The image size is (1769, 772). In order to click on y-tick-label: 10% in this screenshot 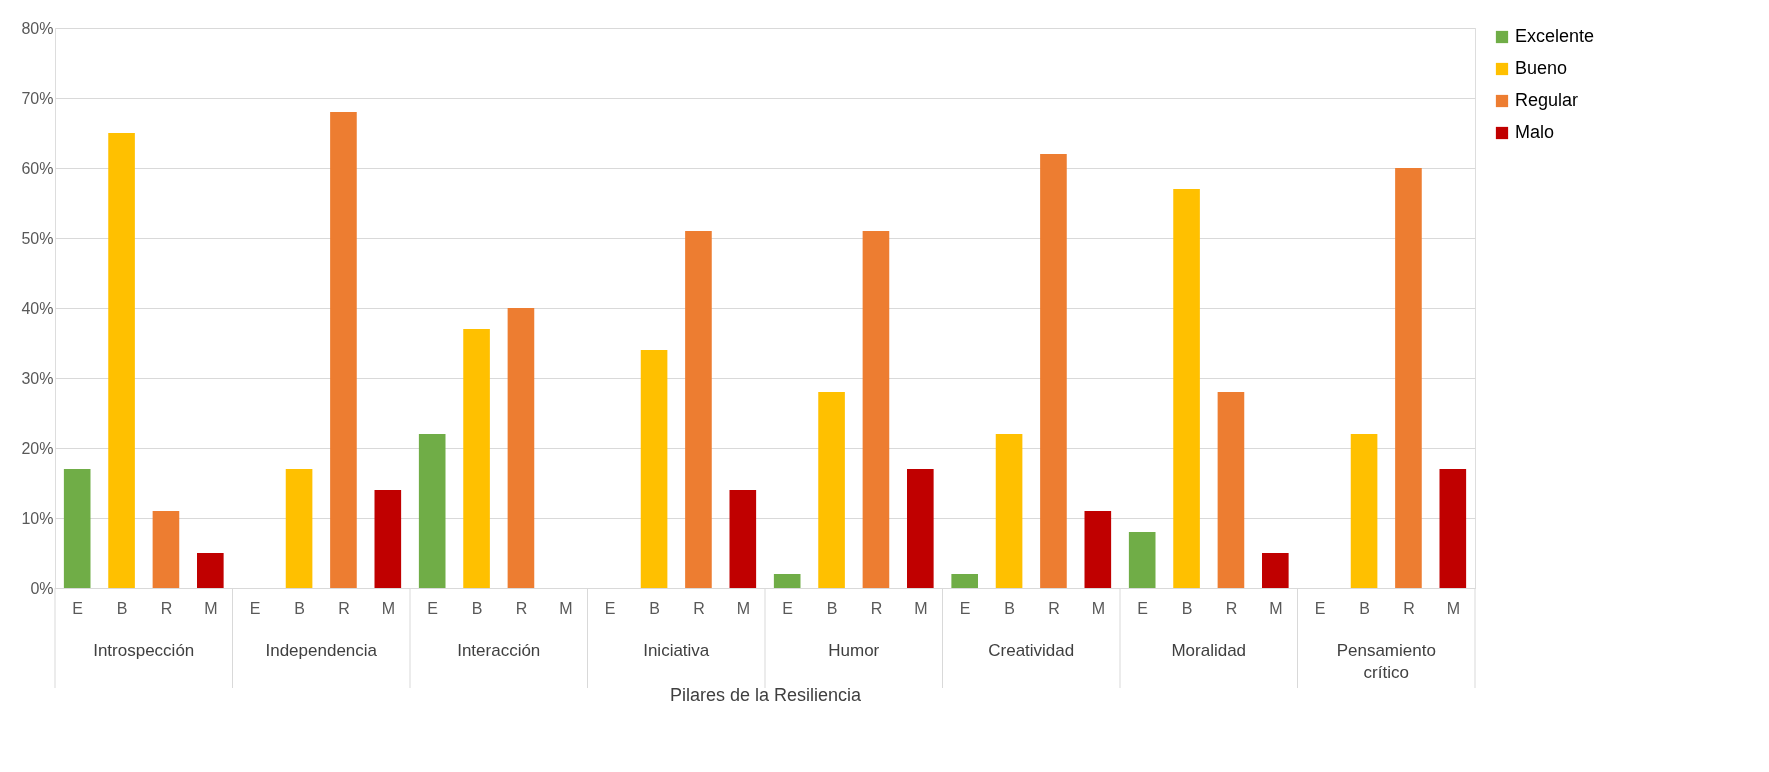, I will do `click(37, 518)`.